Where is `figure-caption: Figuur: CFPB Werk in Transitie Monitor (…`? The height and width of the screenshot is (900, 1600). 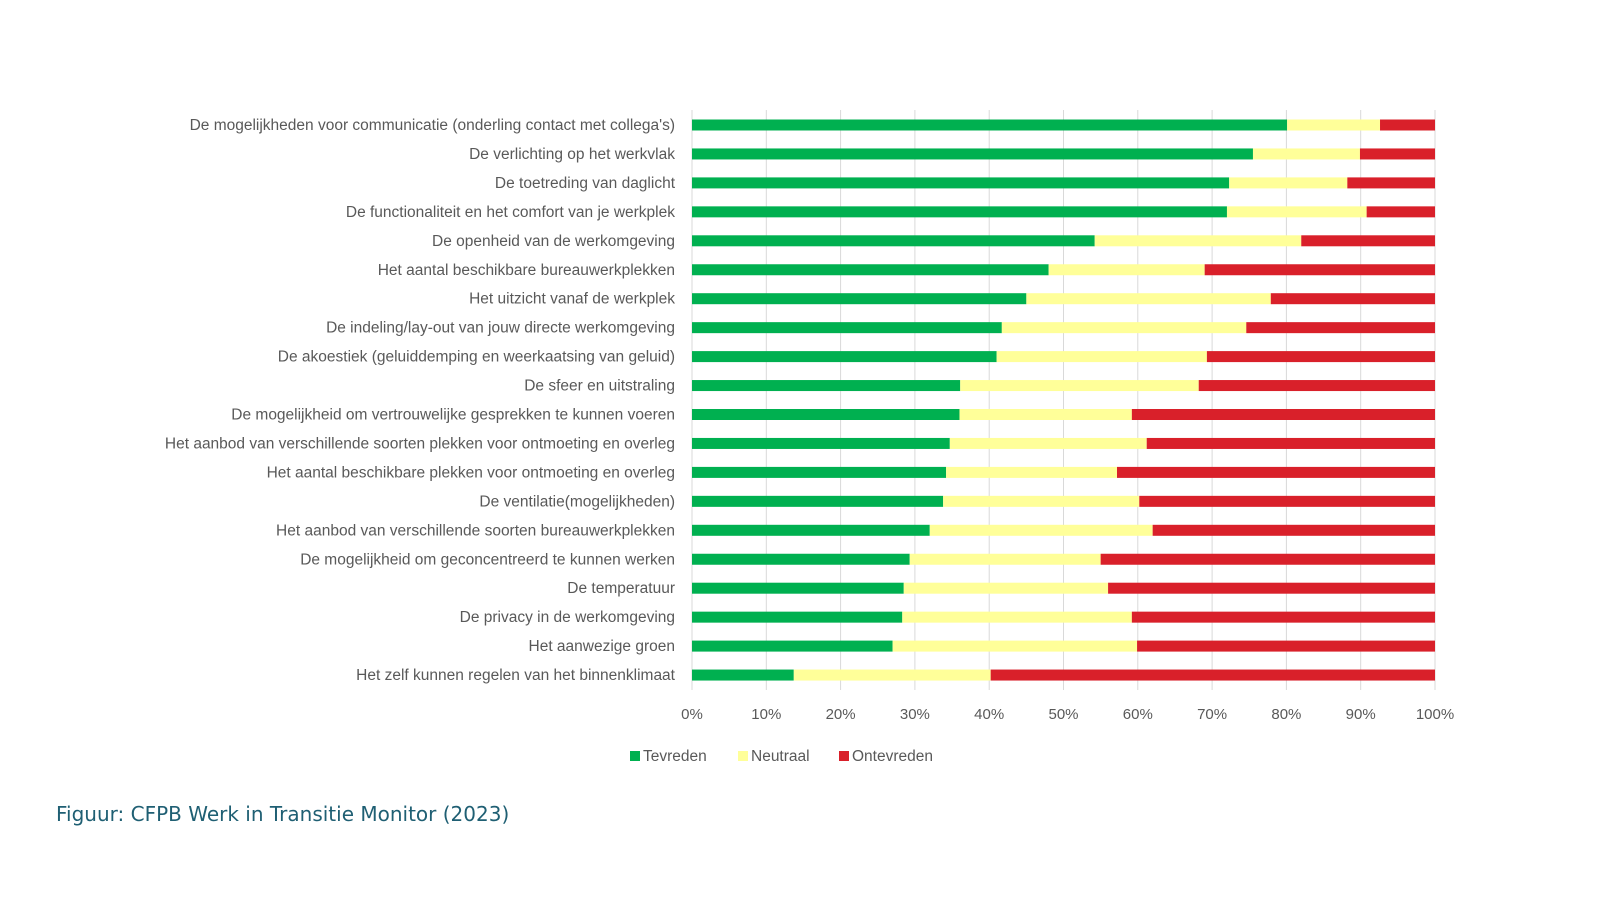
figure-caption: Figuur: CFPB Werk in Transitie Monitor (… is located at coordinates (283, 814).